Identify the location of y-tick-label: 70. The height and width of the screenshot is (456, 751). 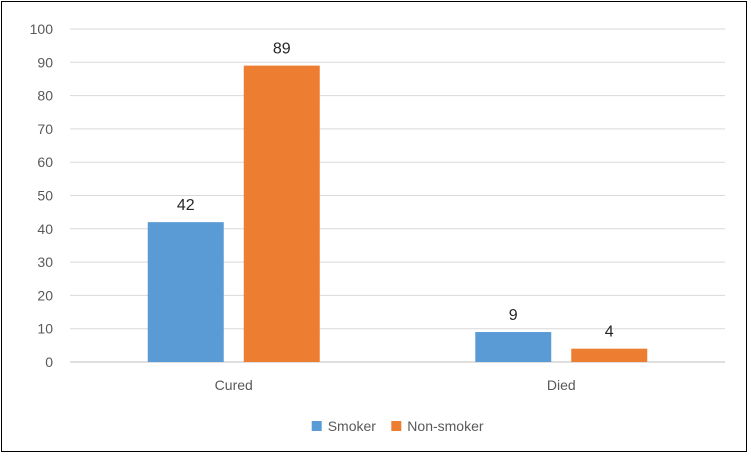
(45, 129).